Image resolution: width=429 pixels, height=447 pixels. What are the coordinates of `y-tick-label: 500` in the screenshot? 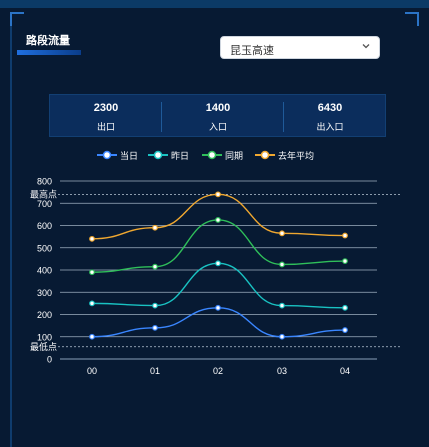 It's located at (44, 248).